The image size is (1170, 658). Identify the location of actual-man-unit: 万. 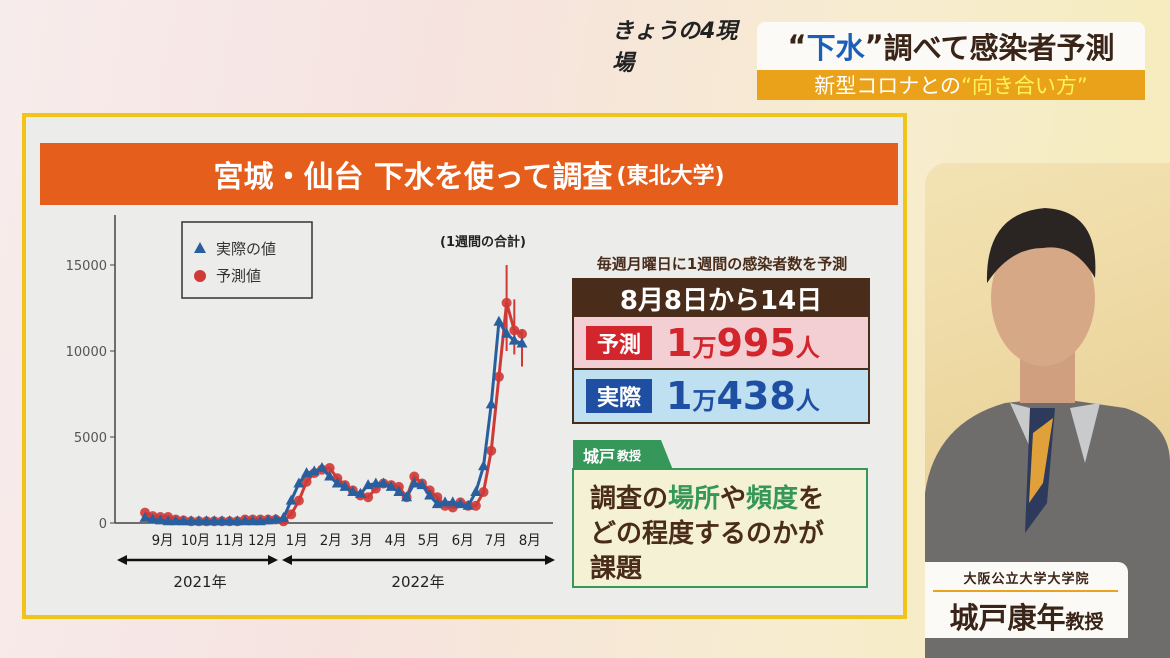
(704, 401).